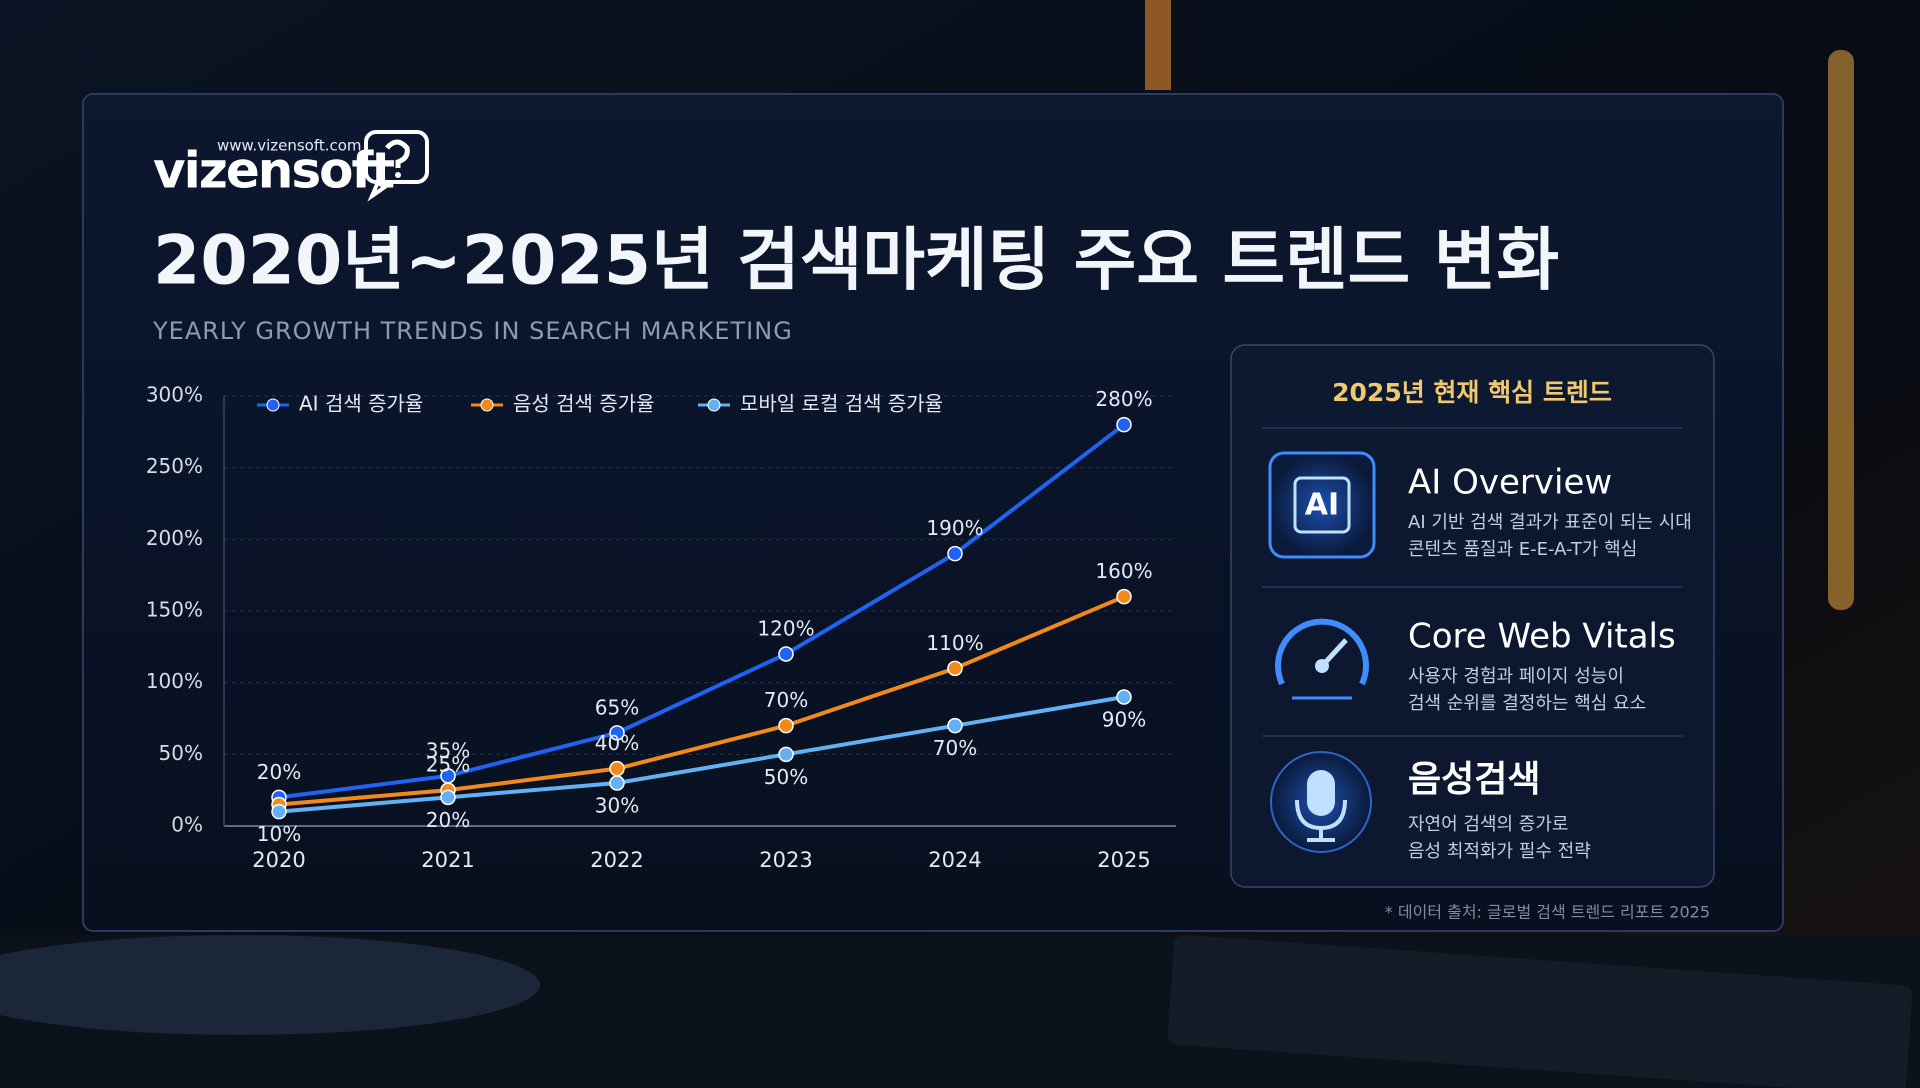 The image size is (1920, 1088). I want to click on data-label: 280%, so click(1123, 399).